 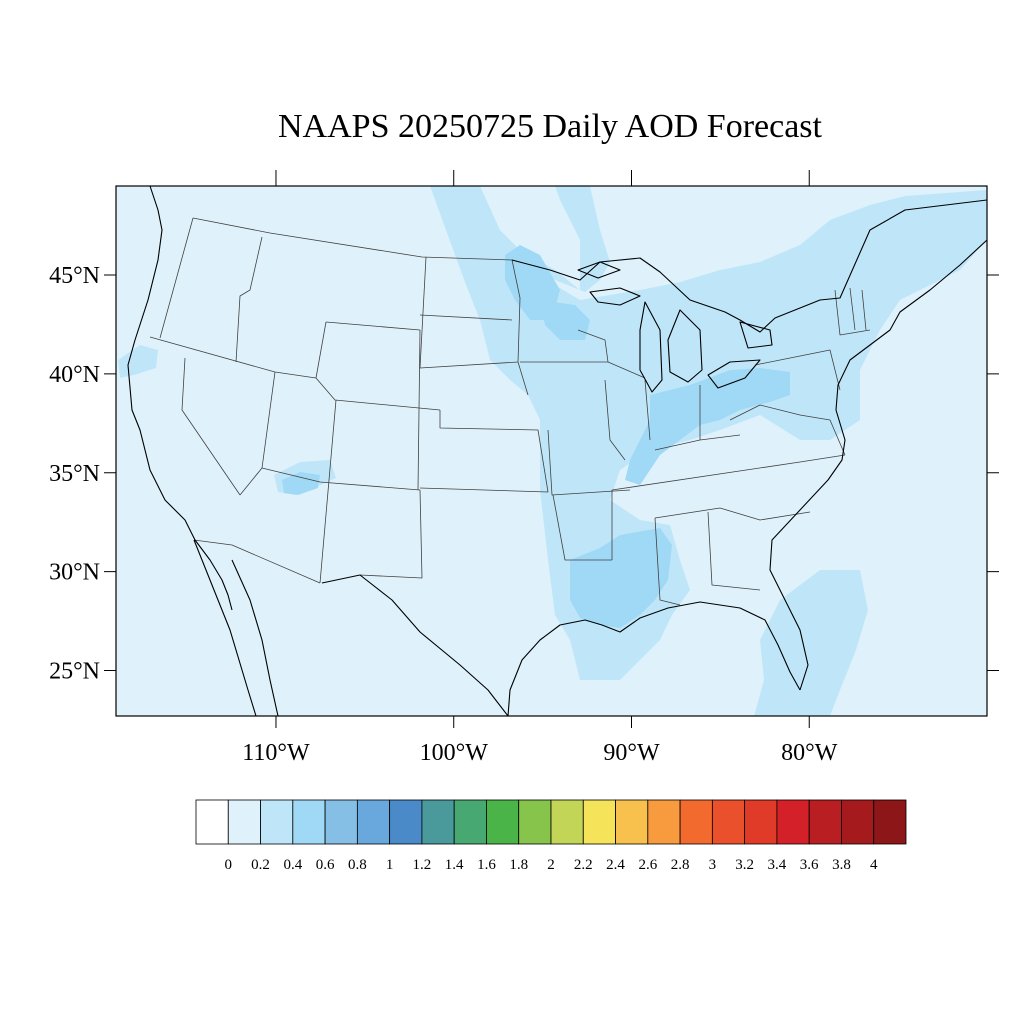 I want to click on colorbar-label: 0, so click(x=229, y=865).